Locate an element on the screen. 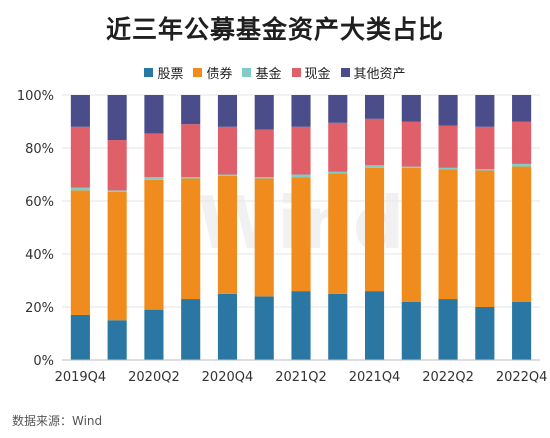 This screenshot has height=438, width=550. legend-item-1: 债券 is located at coordinates (212, 72).